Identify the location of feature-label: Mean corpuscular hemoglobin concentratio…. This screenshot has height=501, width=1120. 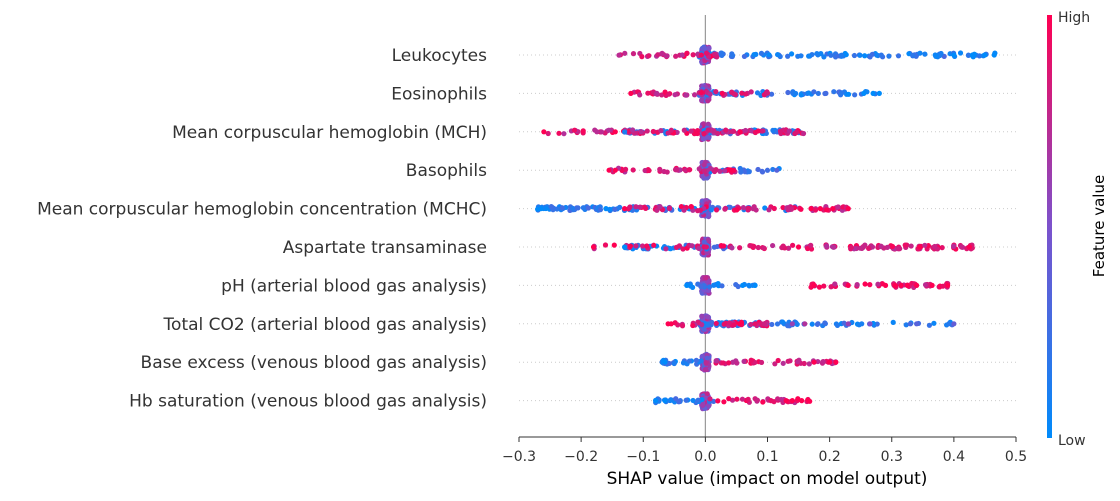
(262, 210).